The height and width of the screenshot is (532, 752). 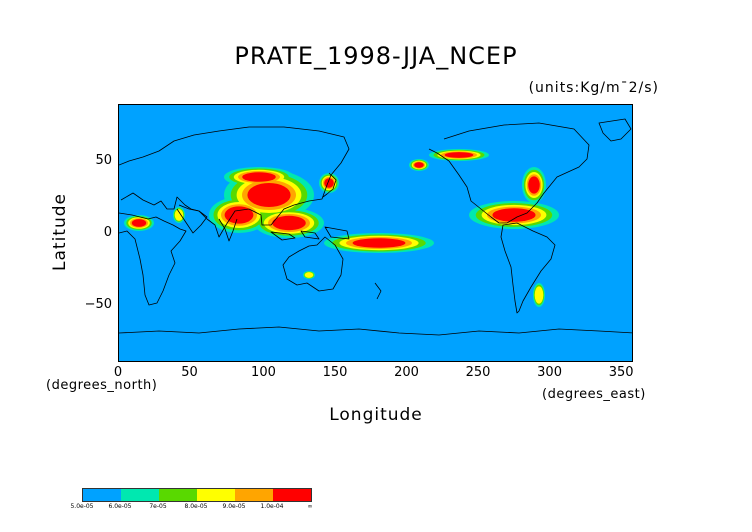 I want to click on eurasia-outline, so click(x=234, y=182).